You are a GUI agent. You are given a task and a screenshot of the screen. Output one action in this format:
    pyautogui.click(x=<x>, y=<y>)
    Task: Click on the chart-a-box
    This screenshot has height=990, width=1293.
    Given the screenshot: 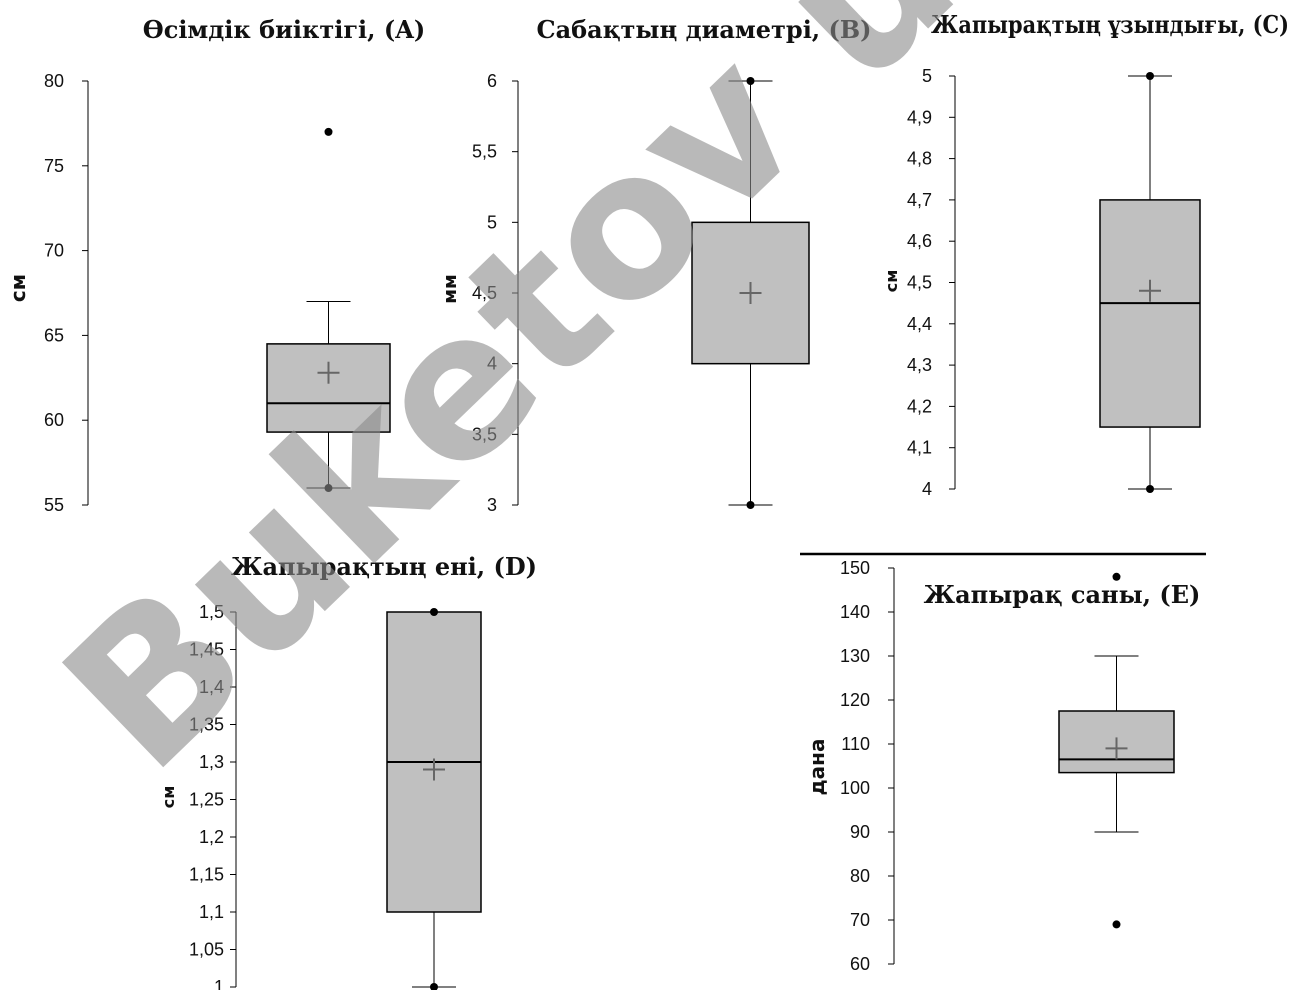 What is the action you would take?
    pyautogui.click(x=328, y=388)
    